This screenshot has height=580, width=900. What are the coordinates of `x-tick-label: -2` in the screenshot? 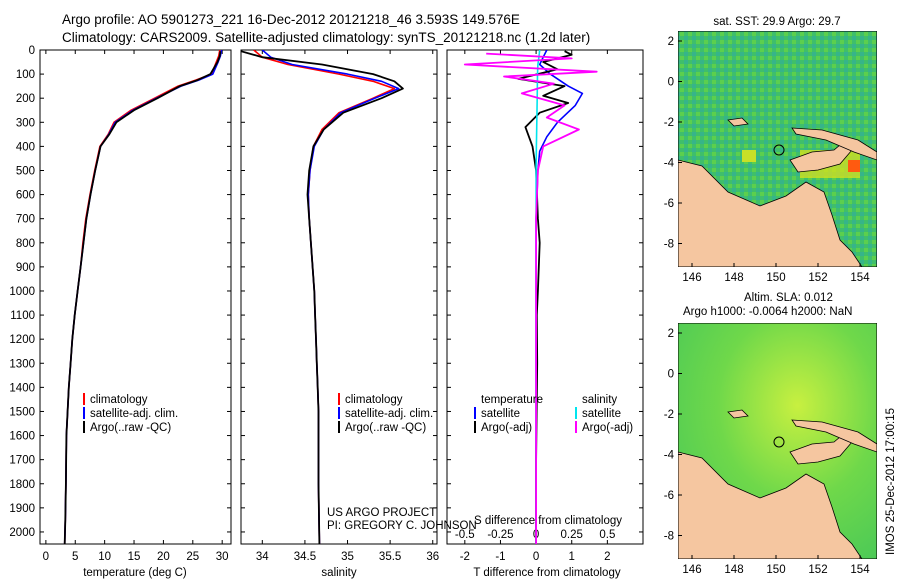 It's located at (465, 557).